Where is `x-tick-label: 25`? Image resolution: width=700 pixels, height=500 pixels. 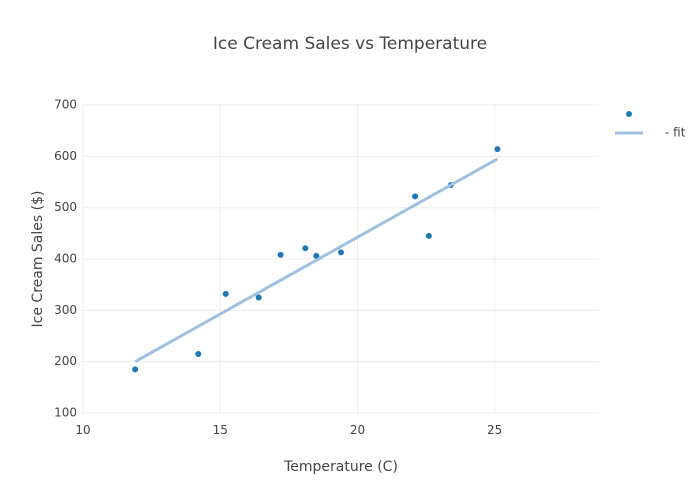 x-tick-label: 25 is located at coordinates (494, 430).